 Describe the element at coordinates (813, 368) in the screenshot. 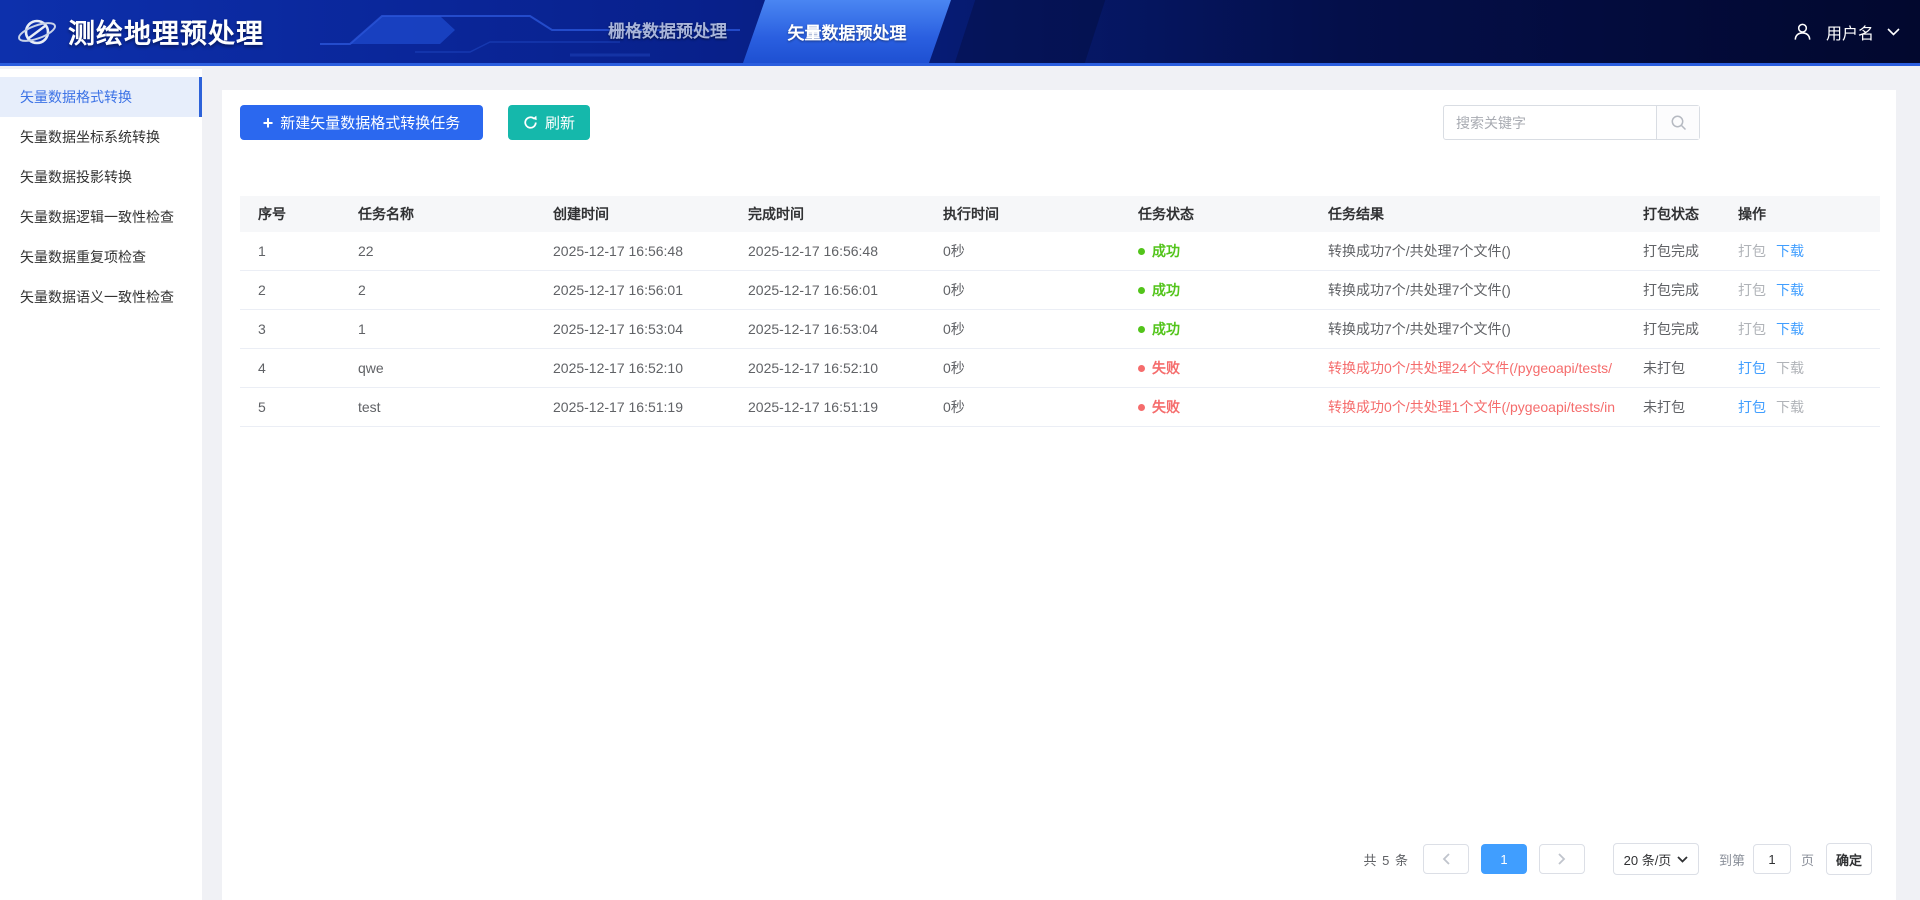

I see `cell-finished-time: 2025-12-17 16:52:10` at that location.